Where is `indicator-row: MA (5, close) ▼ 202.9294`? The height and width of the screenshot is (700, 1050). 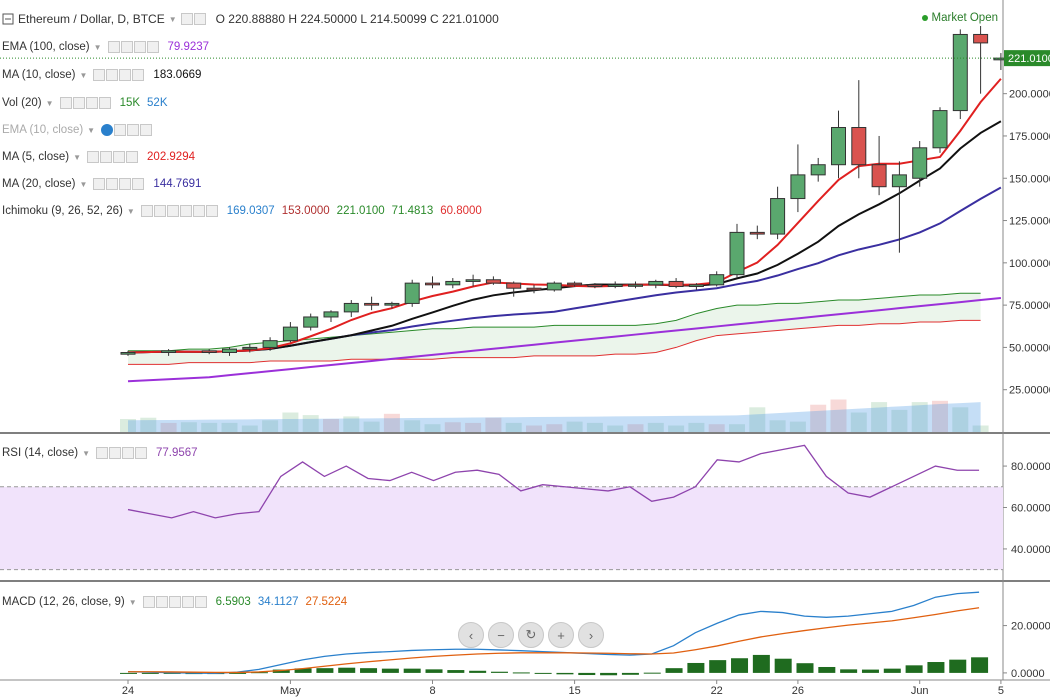
indicator-row: MA (5, close) ▼ 202.9294 is located at coordinates (98, 157).